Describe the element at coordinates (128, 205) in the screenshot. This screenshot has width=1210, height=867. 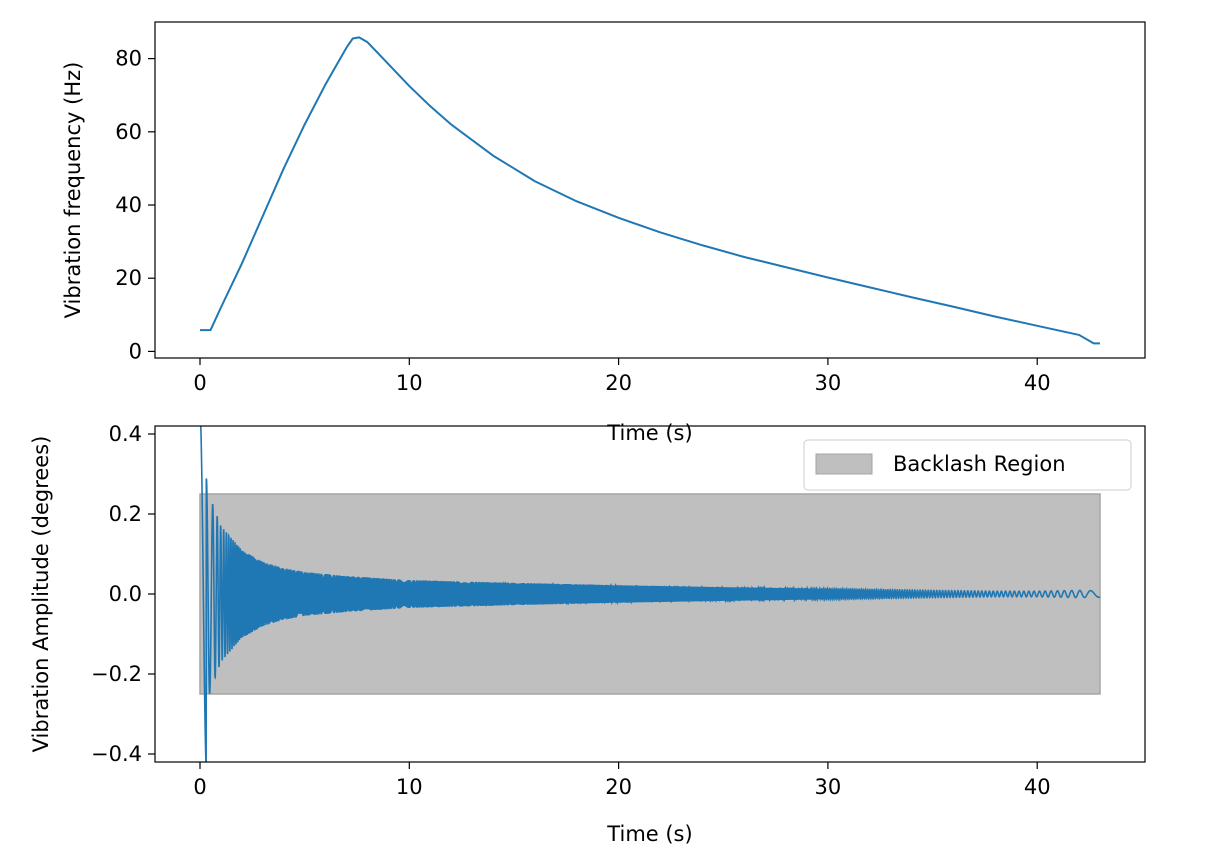
I see `frequency-y-tick-label: 40` at that location.